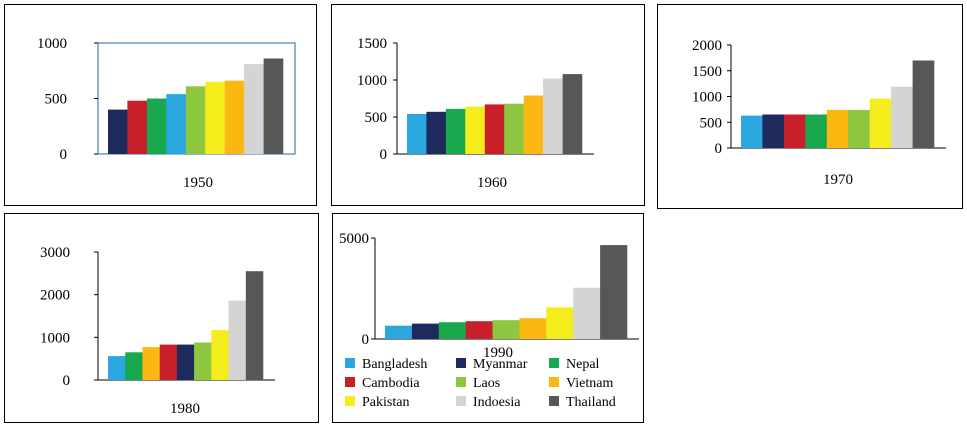 This screenshot has width=967, height=427. I want to click on legend-label: Myanmar, so click(500, 364).